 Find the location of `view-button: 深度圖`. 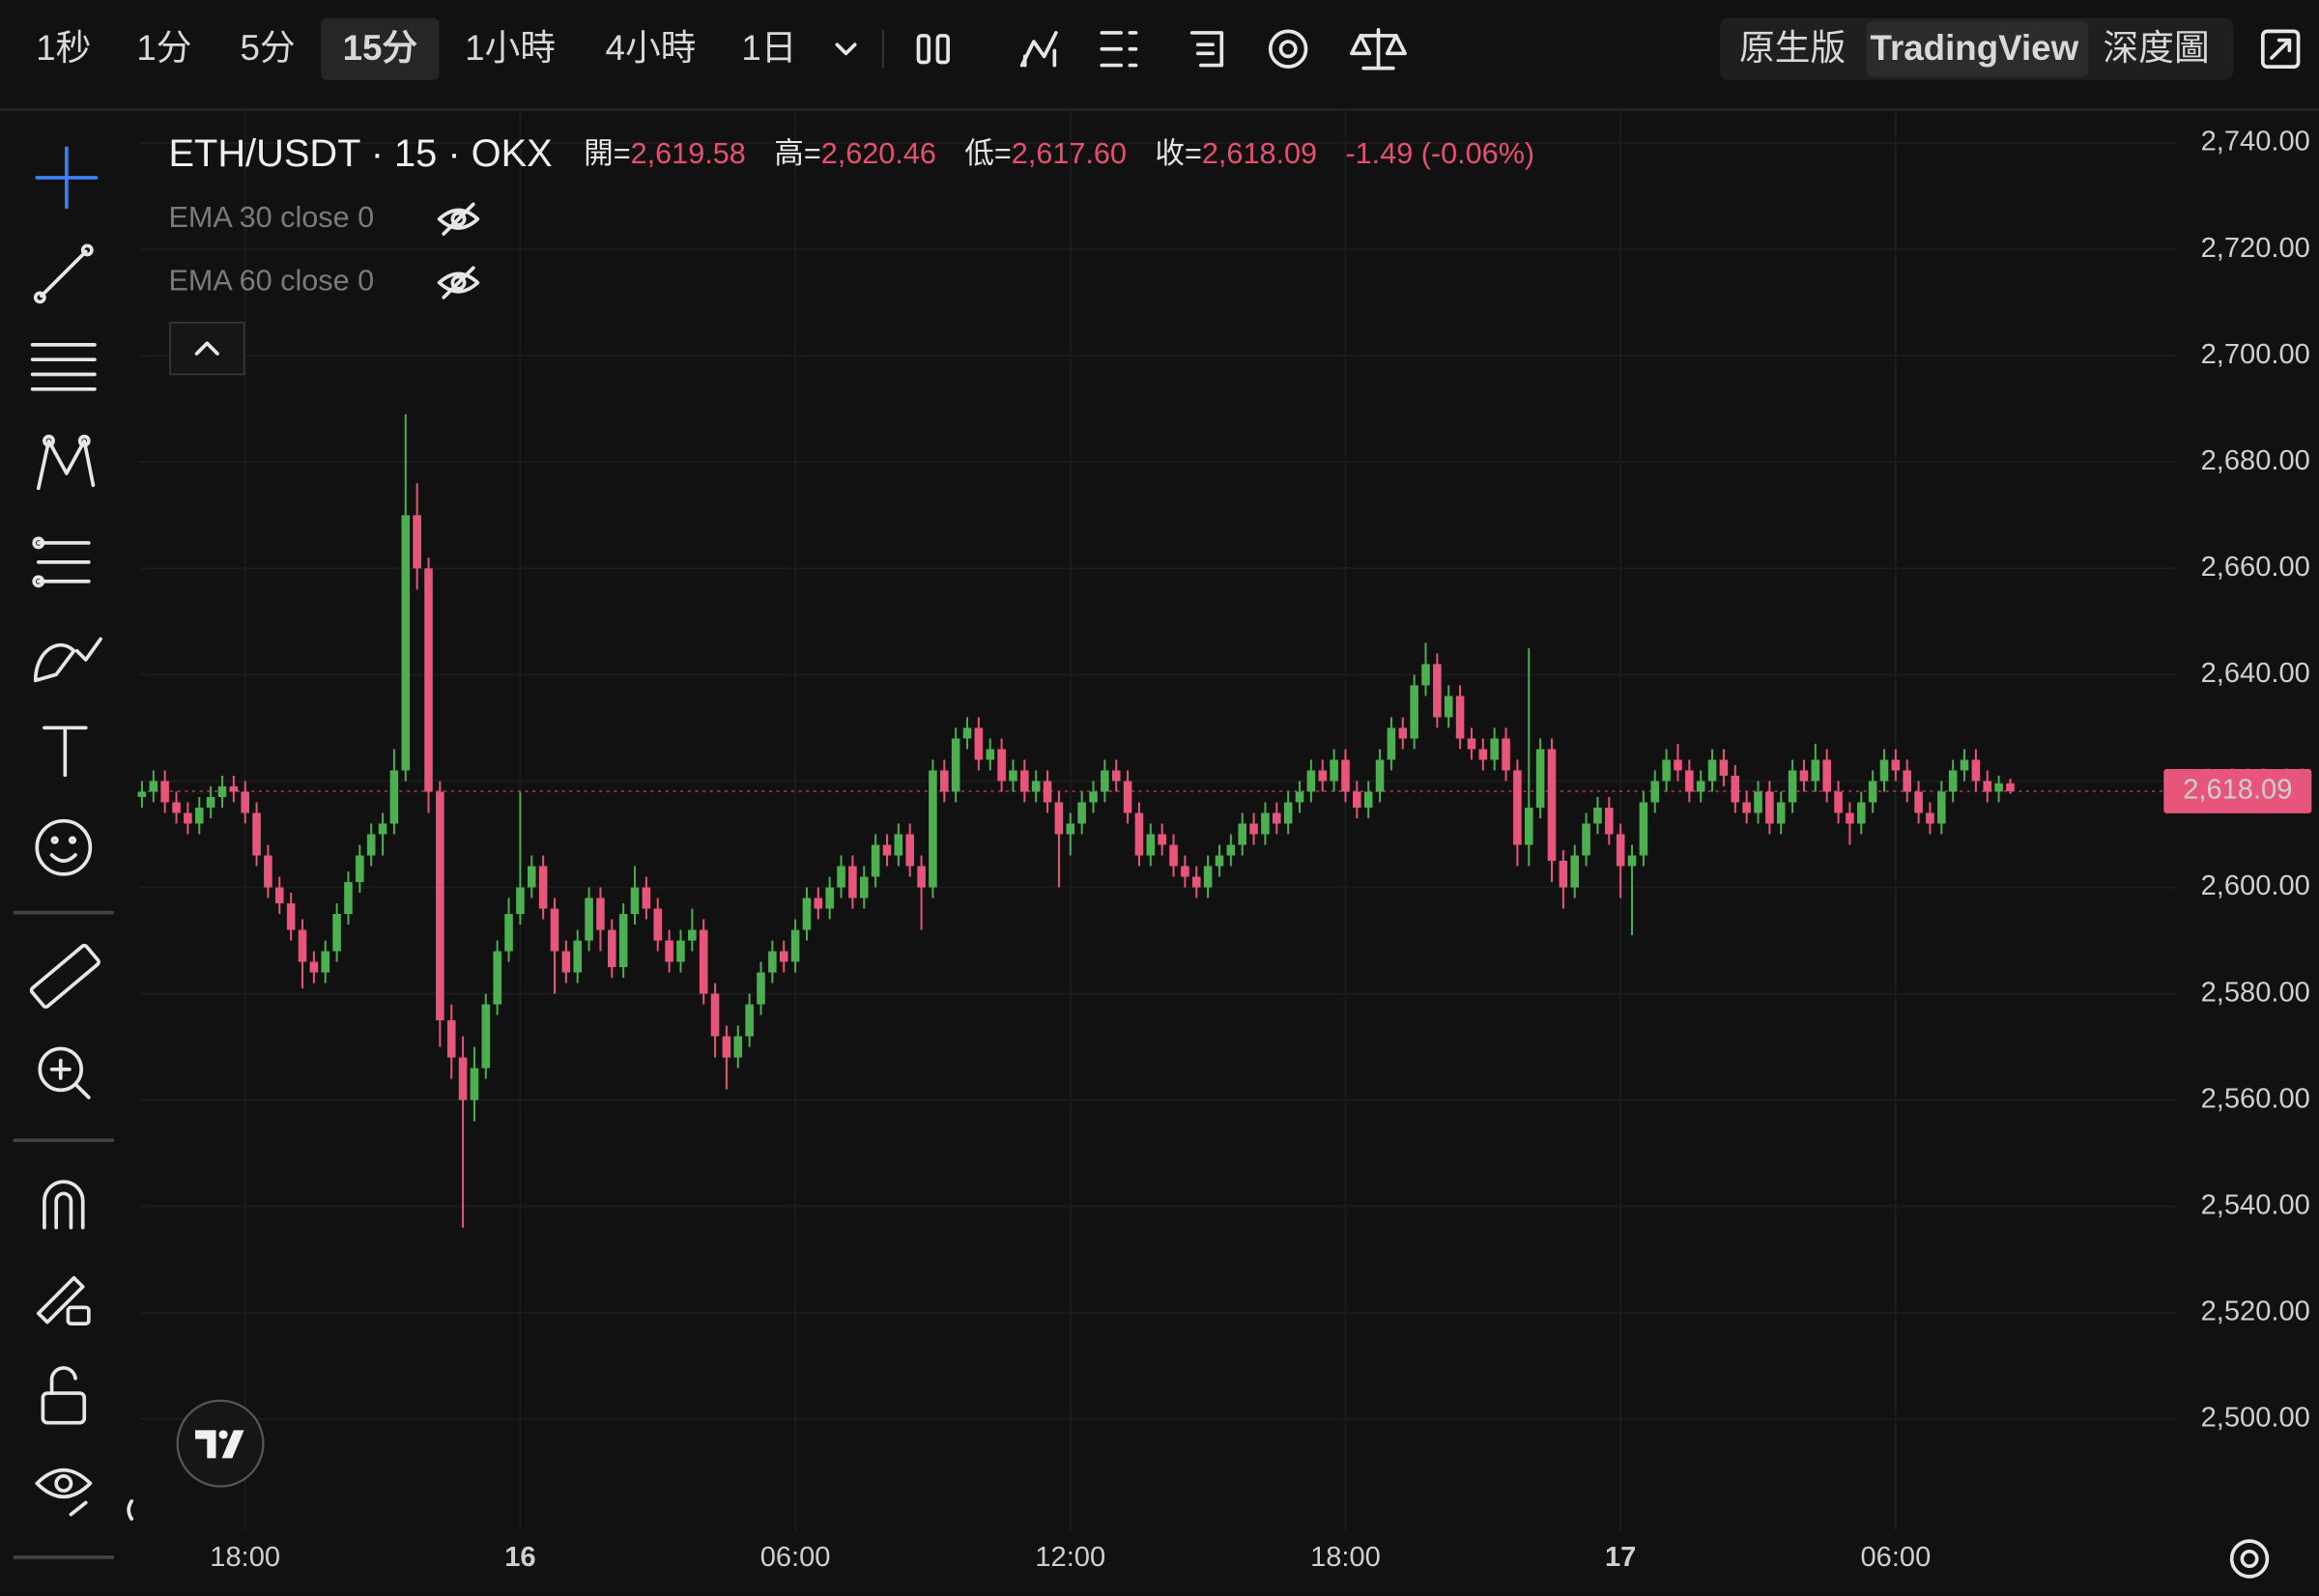

view-button: 深度圖 is located at coordinates (2157, 48).